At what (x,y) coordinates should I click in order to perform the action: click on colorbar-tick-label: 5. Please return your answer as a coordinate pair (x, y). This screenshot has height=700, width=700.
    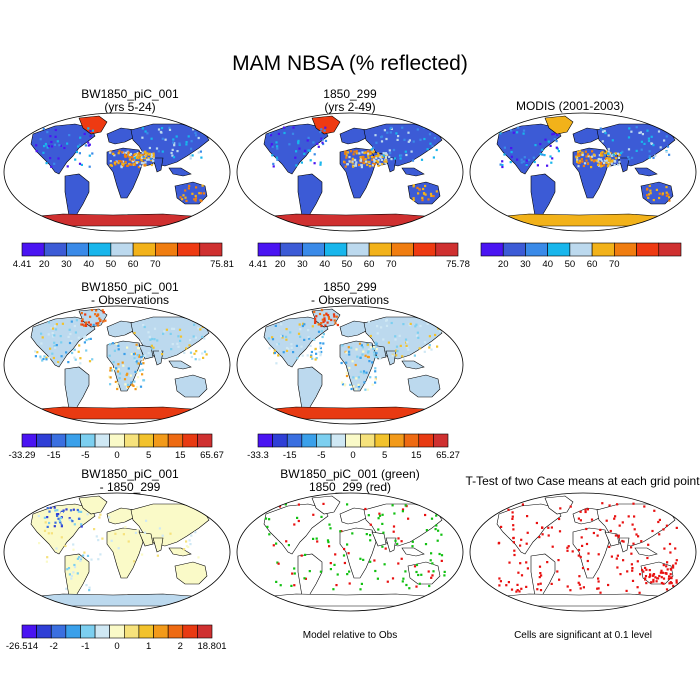
    Looking at the image, I should click on (148, 455).